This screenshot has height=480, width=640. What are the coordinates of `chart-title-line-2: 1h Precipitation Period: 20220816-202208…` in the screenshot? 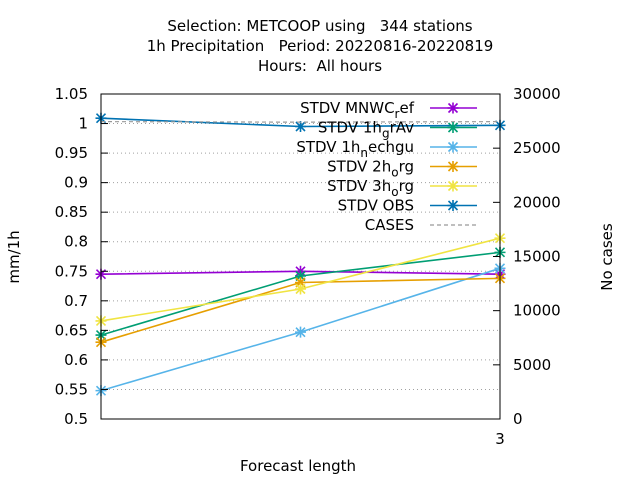 It's located at (320, 46).